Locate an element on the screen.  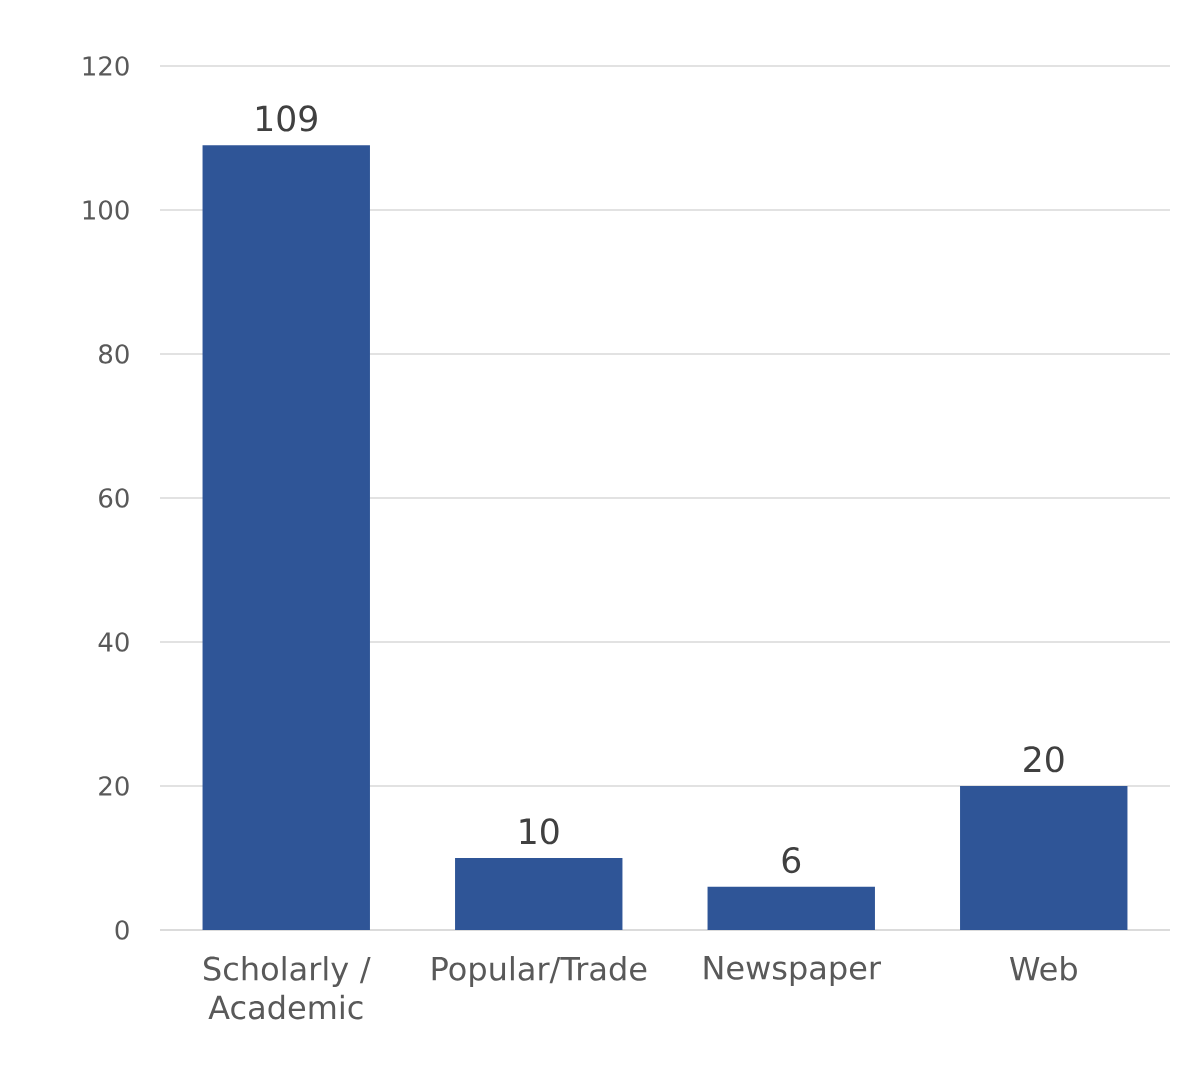
y-tick-label: 0 is located at coordinates (122, 930).